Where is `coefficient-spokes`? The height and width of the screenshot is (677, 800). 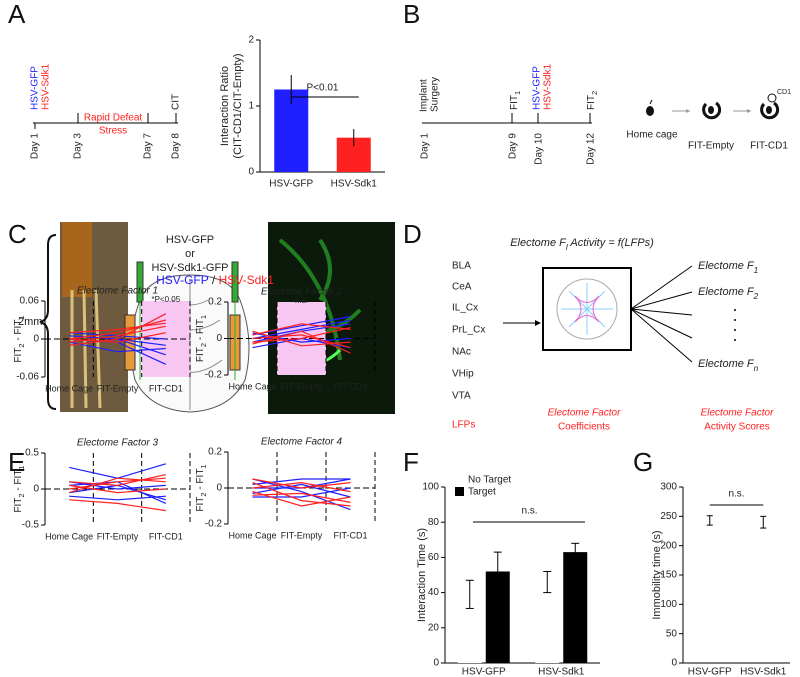
coefficient-spokes is located at coordinates (587, 309).